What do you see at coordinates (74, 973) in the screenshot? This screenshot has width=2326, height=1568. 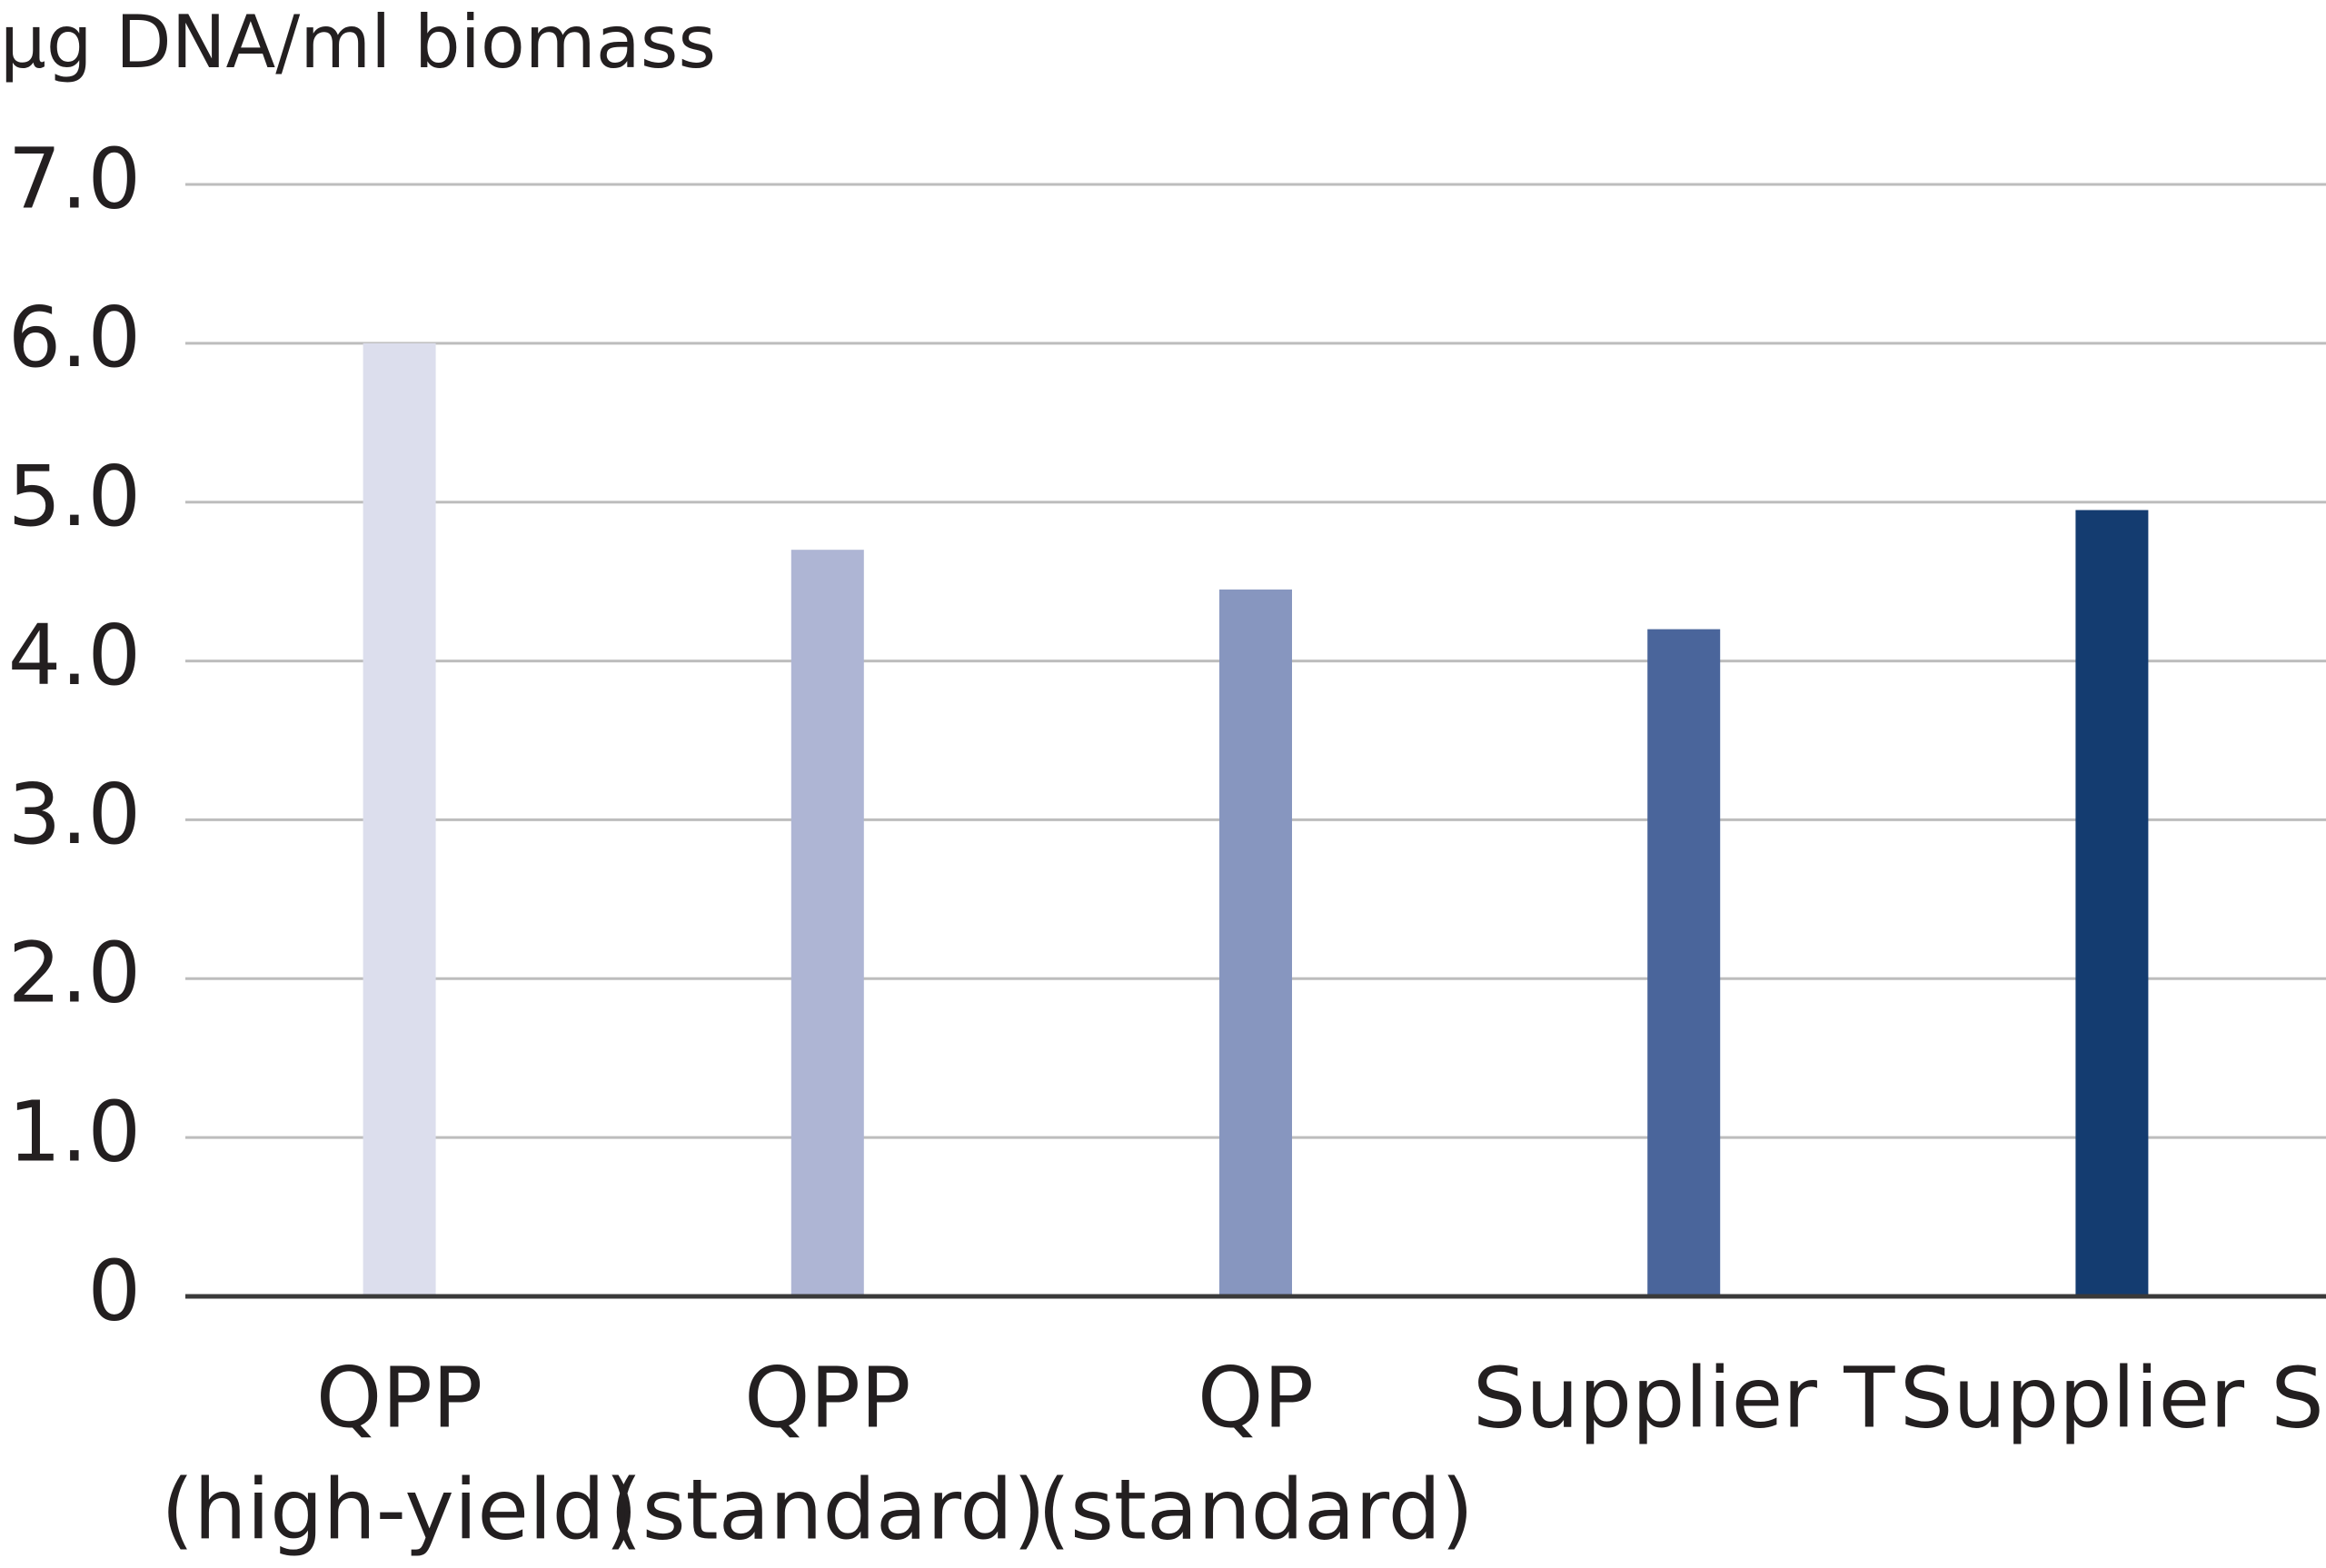 I see `y-tick-label: 2.0` at bounding box center [74, 973].